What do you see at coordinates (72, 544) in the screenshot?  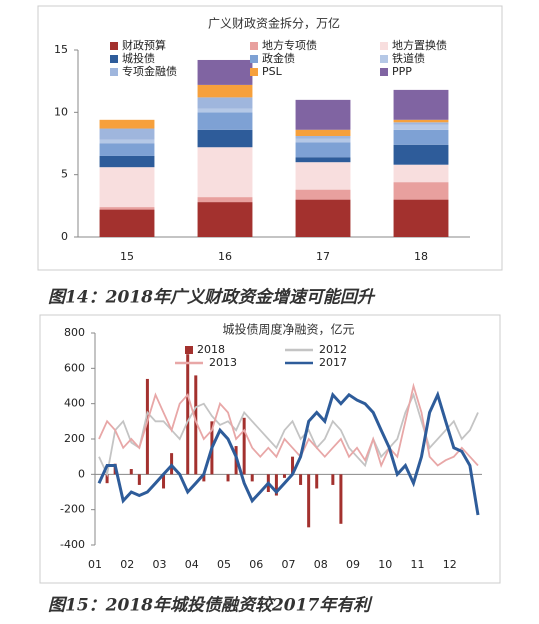 I see `y-tick-label: -400` at bounding box center [72, 544].